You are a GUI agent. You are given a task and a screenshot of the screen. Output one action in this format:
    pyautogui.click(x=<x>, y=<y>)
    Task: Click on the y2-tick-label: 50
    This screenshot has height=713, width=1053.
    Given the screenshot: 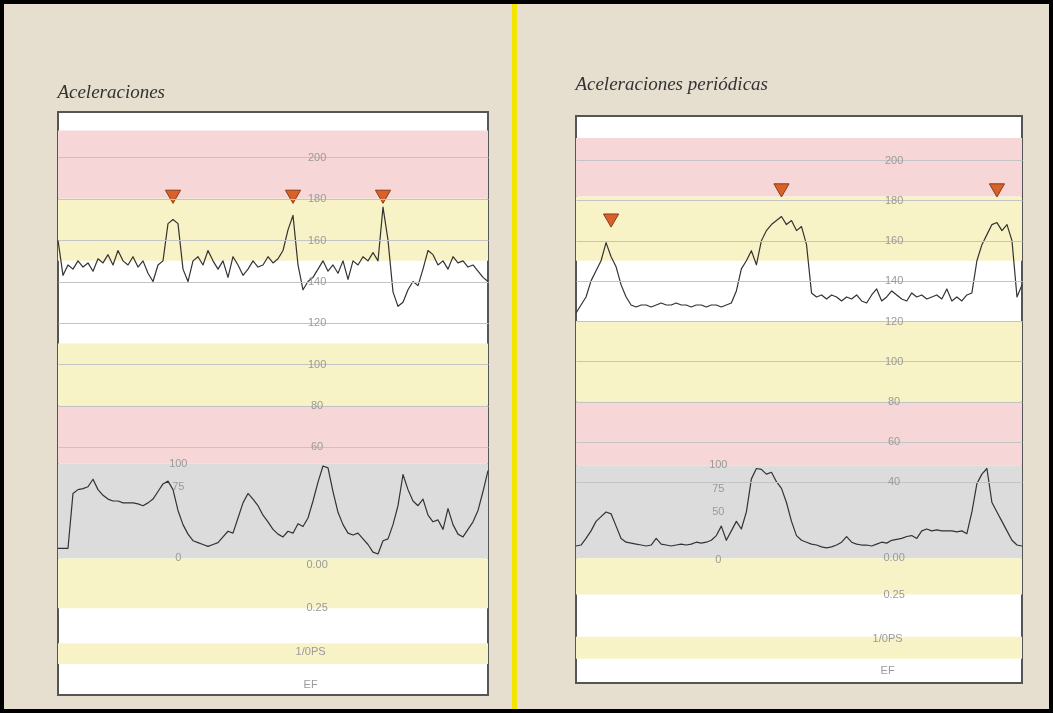 What is the action you would take?
    pyautogui.click(x=718, y=511)
    